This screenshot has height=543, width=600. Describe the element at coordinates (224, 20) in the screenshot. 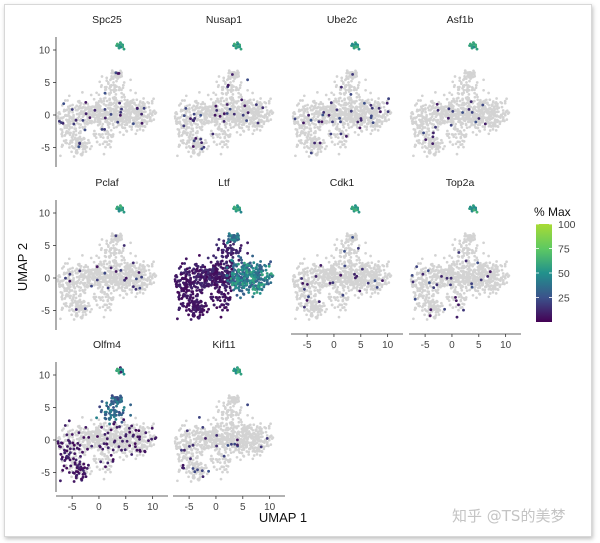

I see `panel-title-nusap1: Nusap1` at that location.